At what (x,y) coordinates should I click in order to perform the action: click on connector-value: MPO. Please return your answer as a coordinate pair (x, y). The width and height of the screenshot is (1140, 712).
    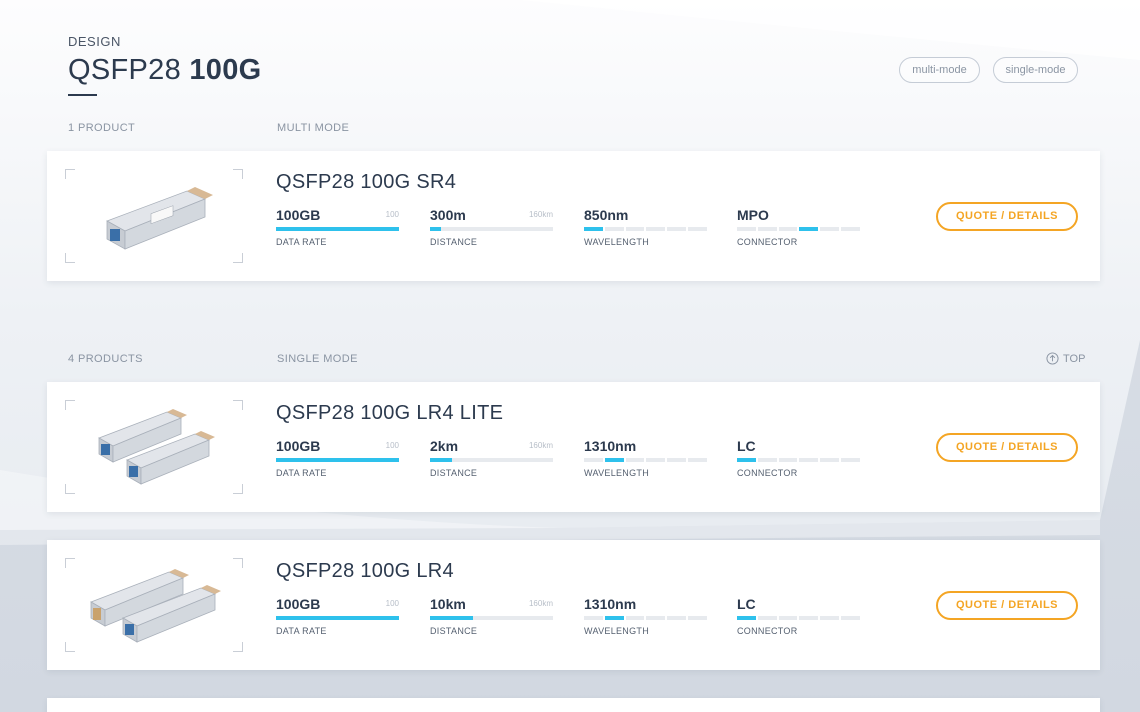
    Looking at the image, I should click on (753, 215).